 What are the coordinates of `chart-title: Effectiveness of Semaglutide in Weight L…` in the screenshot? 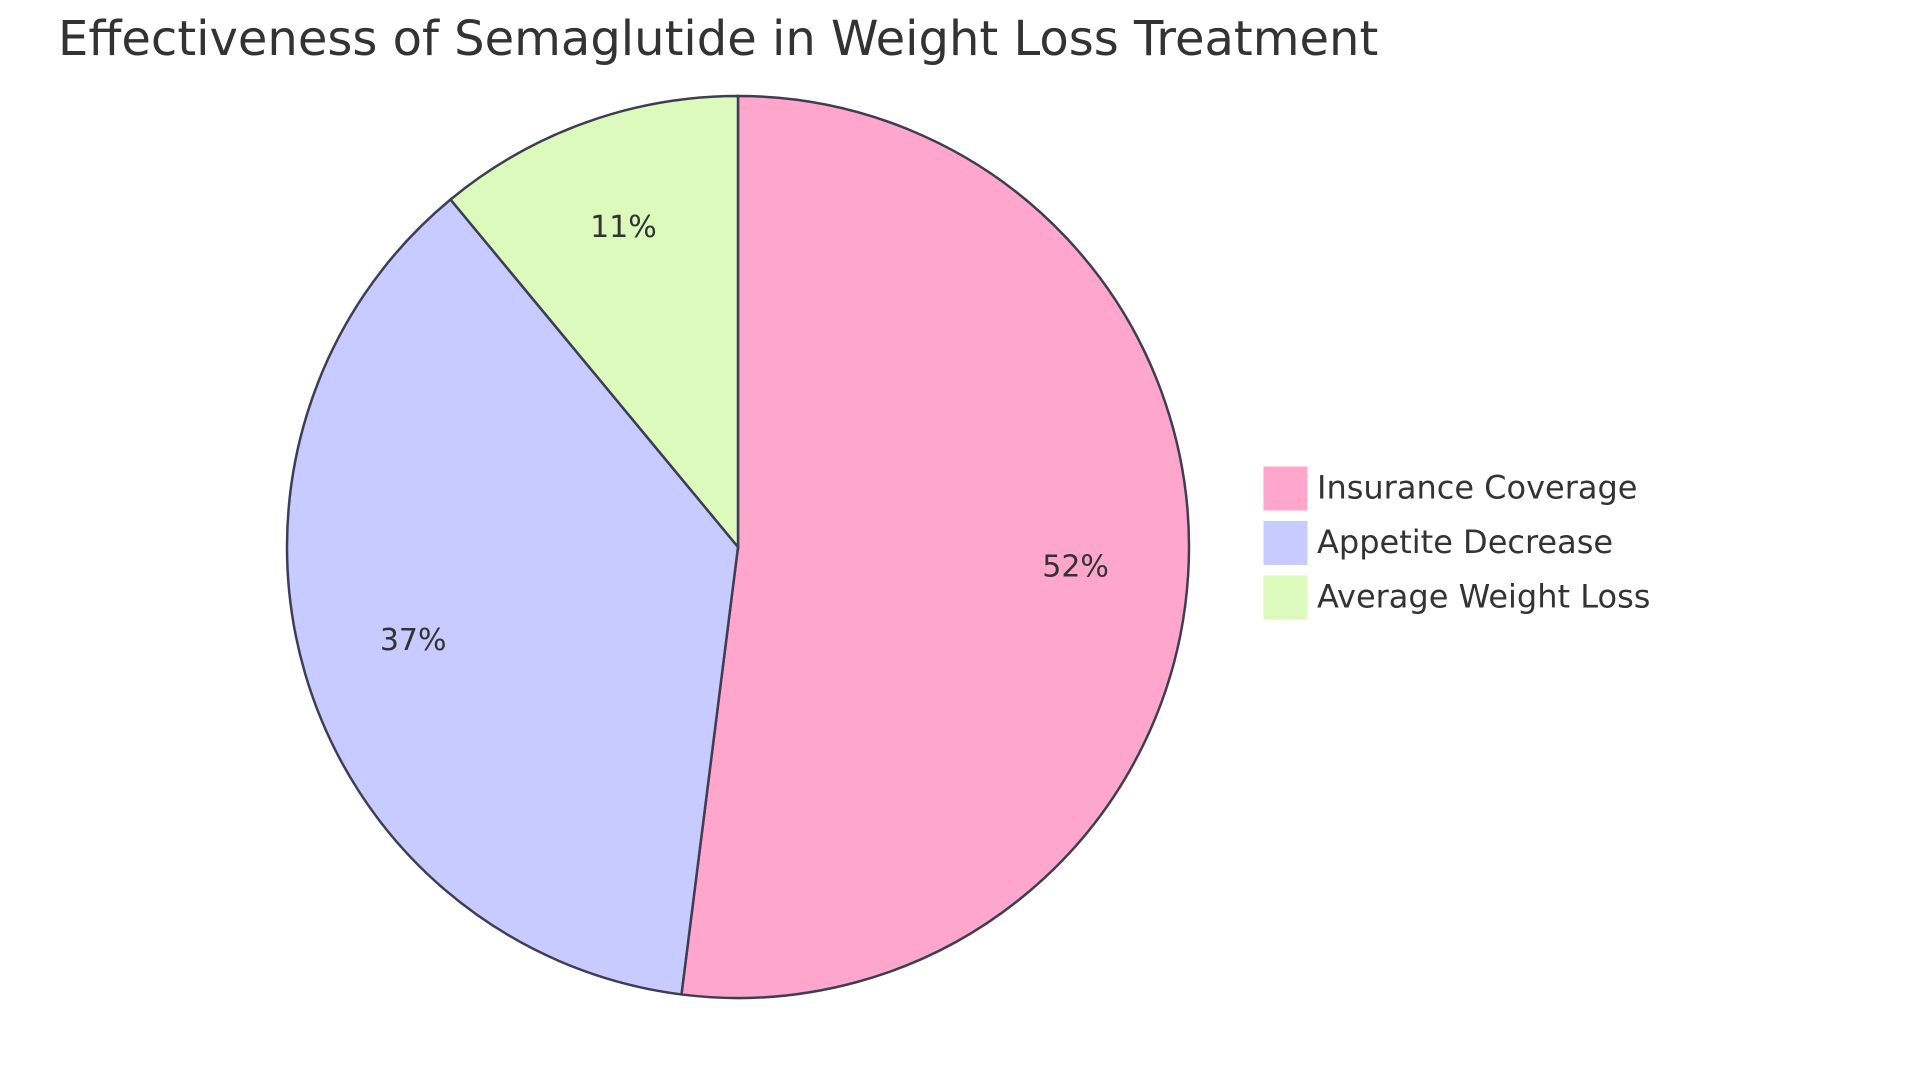 It's located at (718, 39).